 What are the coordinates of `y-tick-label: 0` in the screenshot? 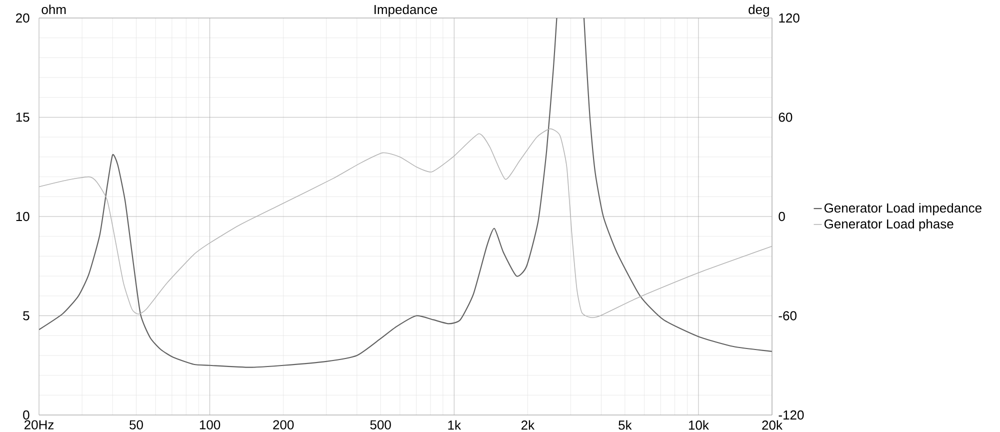 It's located at (26, 415).